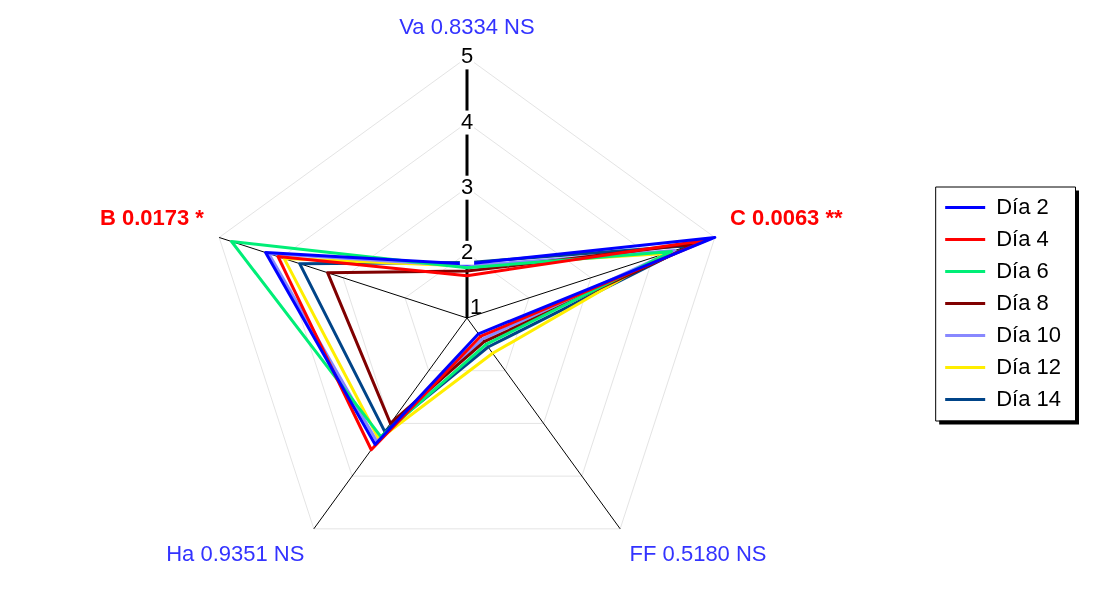  What do you see at coordinates (467, 186) in the screenshot?
I see `y-tick-label: 3` at bounding box center [467, 186].